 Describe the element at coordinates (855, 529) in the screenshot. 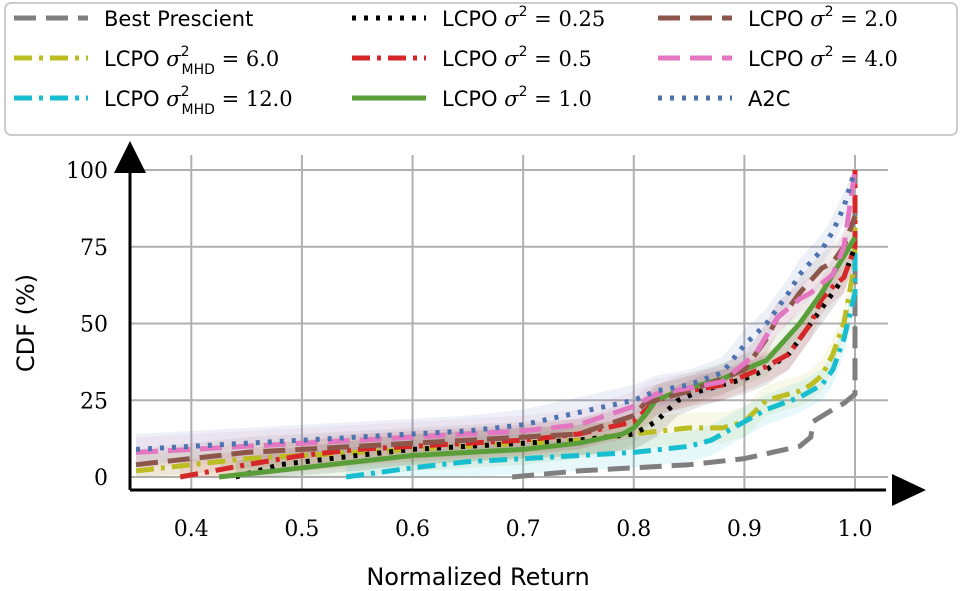

I see `x-tick-label: 1.0` at that location.